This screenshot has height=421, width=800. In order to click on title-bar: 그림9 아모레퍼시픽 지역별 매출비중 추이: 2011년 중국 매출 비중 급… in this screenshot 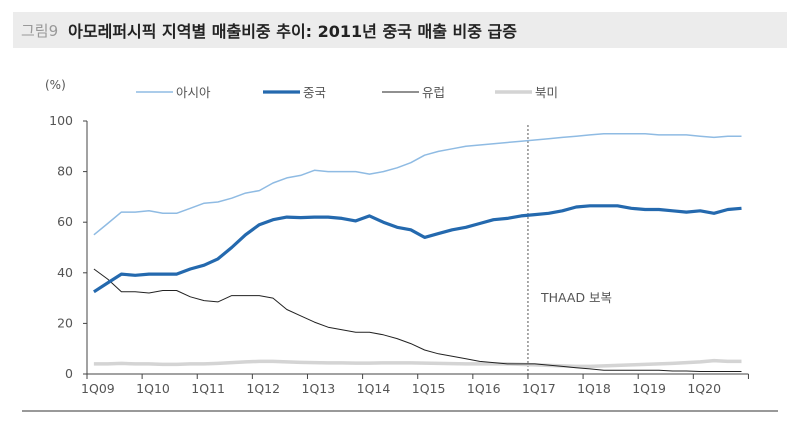, I will do `click(400, 30)`.